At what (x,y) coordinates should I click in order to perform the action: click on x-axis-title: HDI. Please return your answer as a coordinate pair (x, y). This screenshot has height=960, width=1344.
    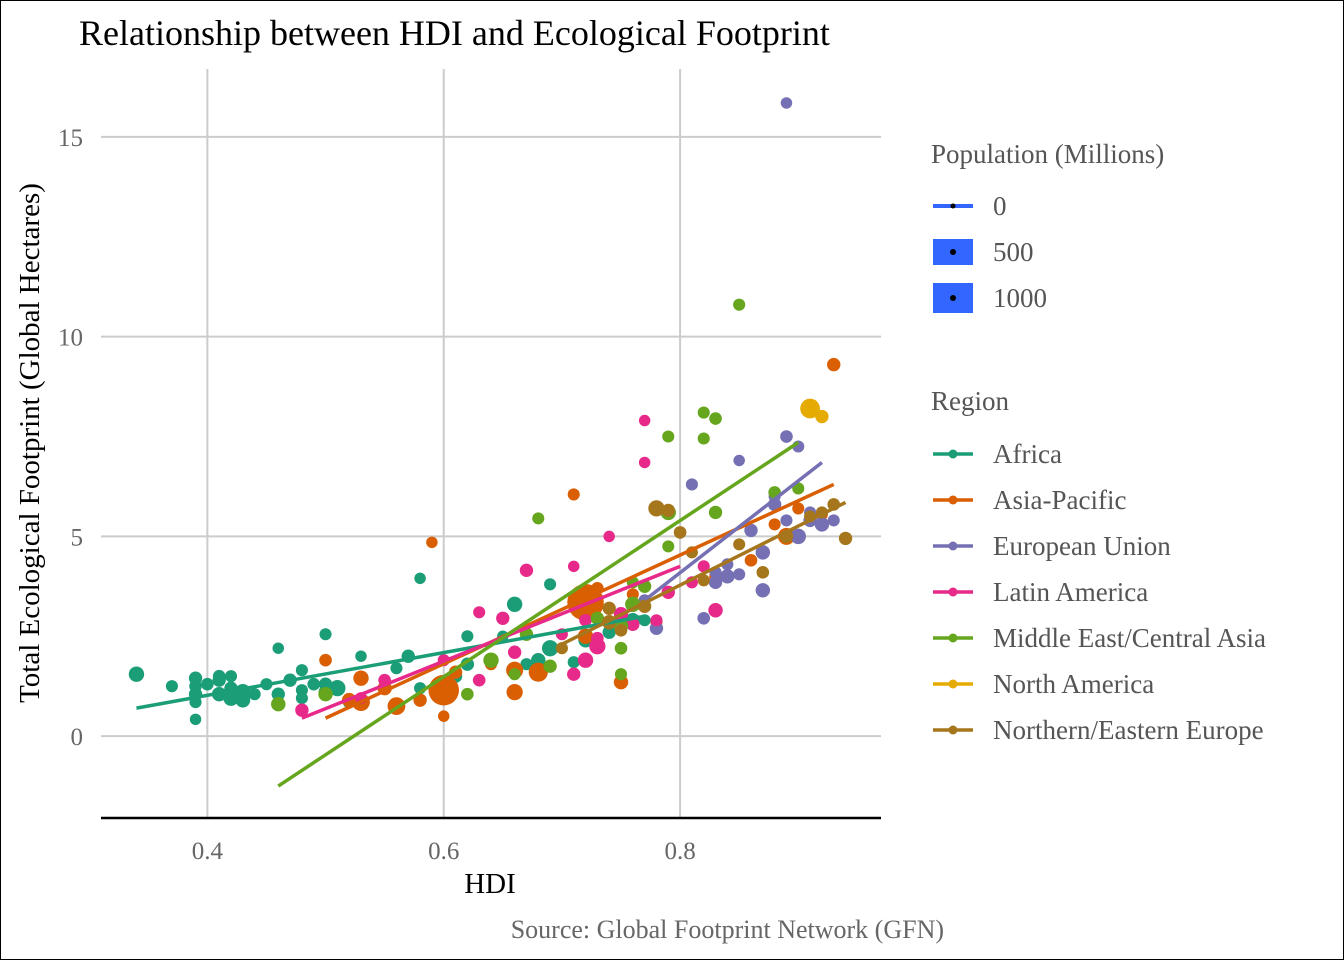
    Looking at the image, I should click on (490, 884).